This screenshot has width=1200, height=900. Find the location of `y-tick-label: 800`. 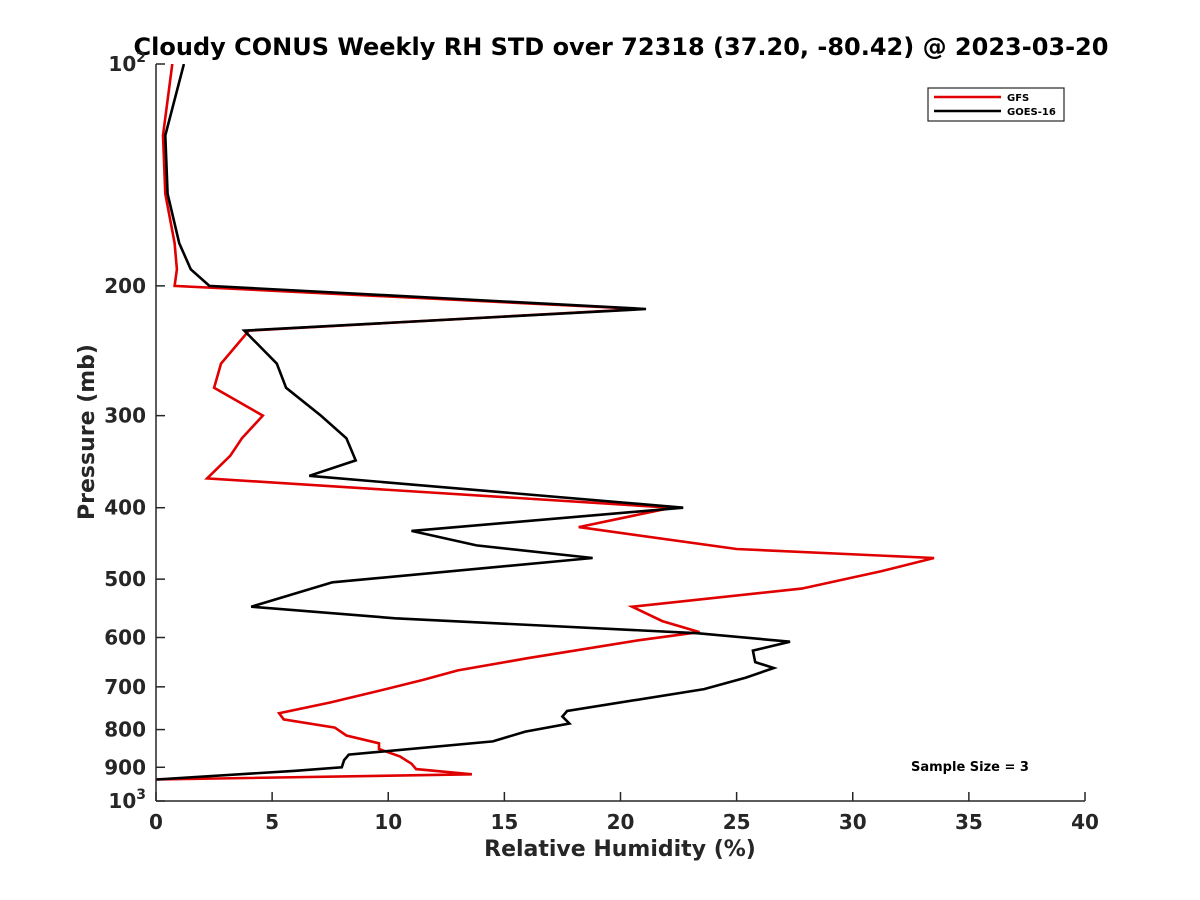

y-tick-label: 800 is located at coordinates (125, 730).